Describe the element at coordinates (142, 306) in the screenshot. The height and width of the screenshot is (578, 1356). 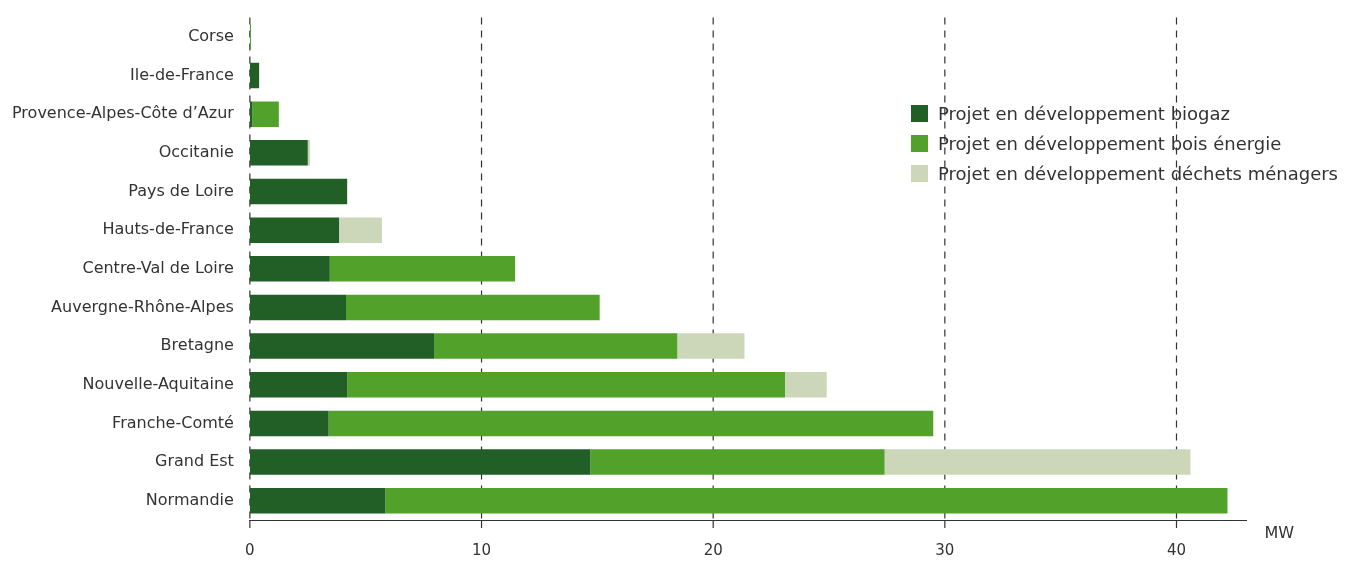
I see `y-tick-label: Auvergne-Rhône-Alpes` at that location.